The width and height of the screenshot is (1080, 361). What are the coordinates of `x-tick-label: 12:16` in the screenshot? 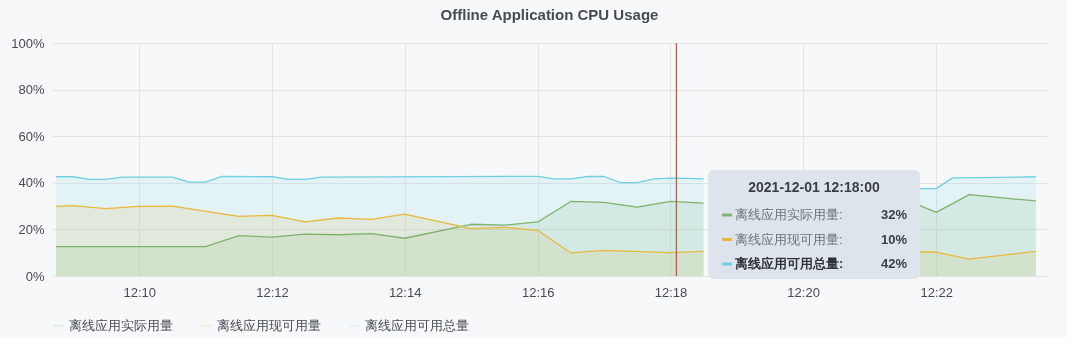 It's located at (538, 292).